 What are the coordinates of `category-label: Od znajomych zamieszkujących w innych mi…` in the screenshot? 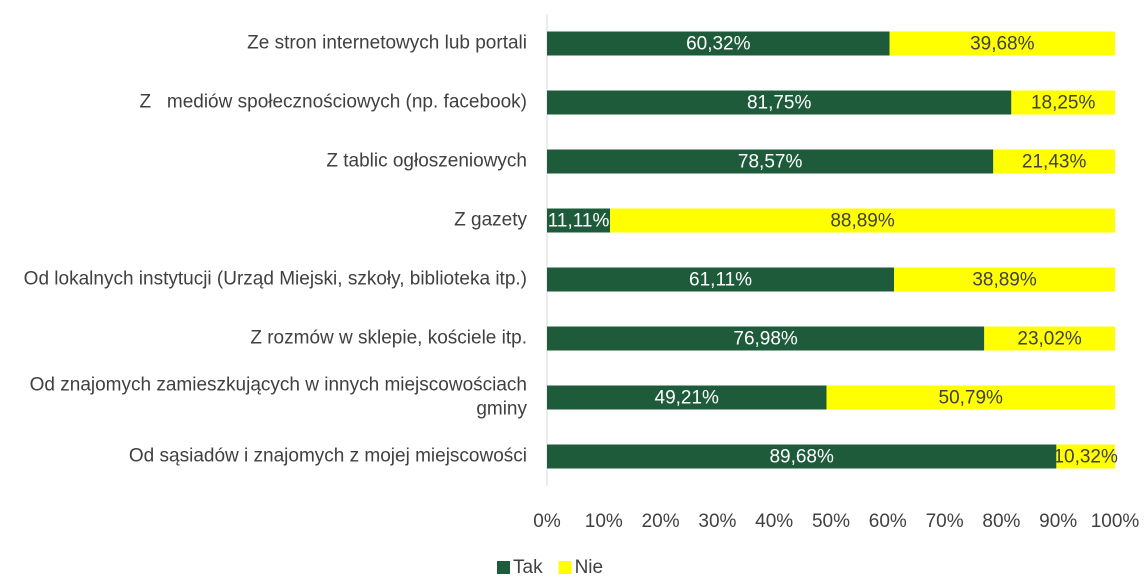 It's located at (279, 397).